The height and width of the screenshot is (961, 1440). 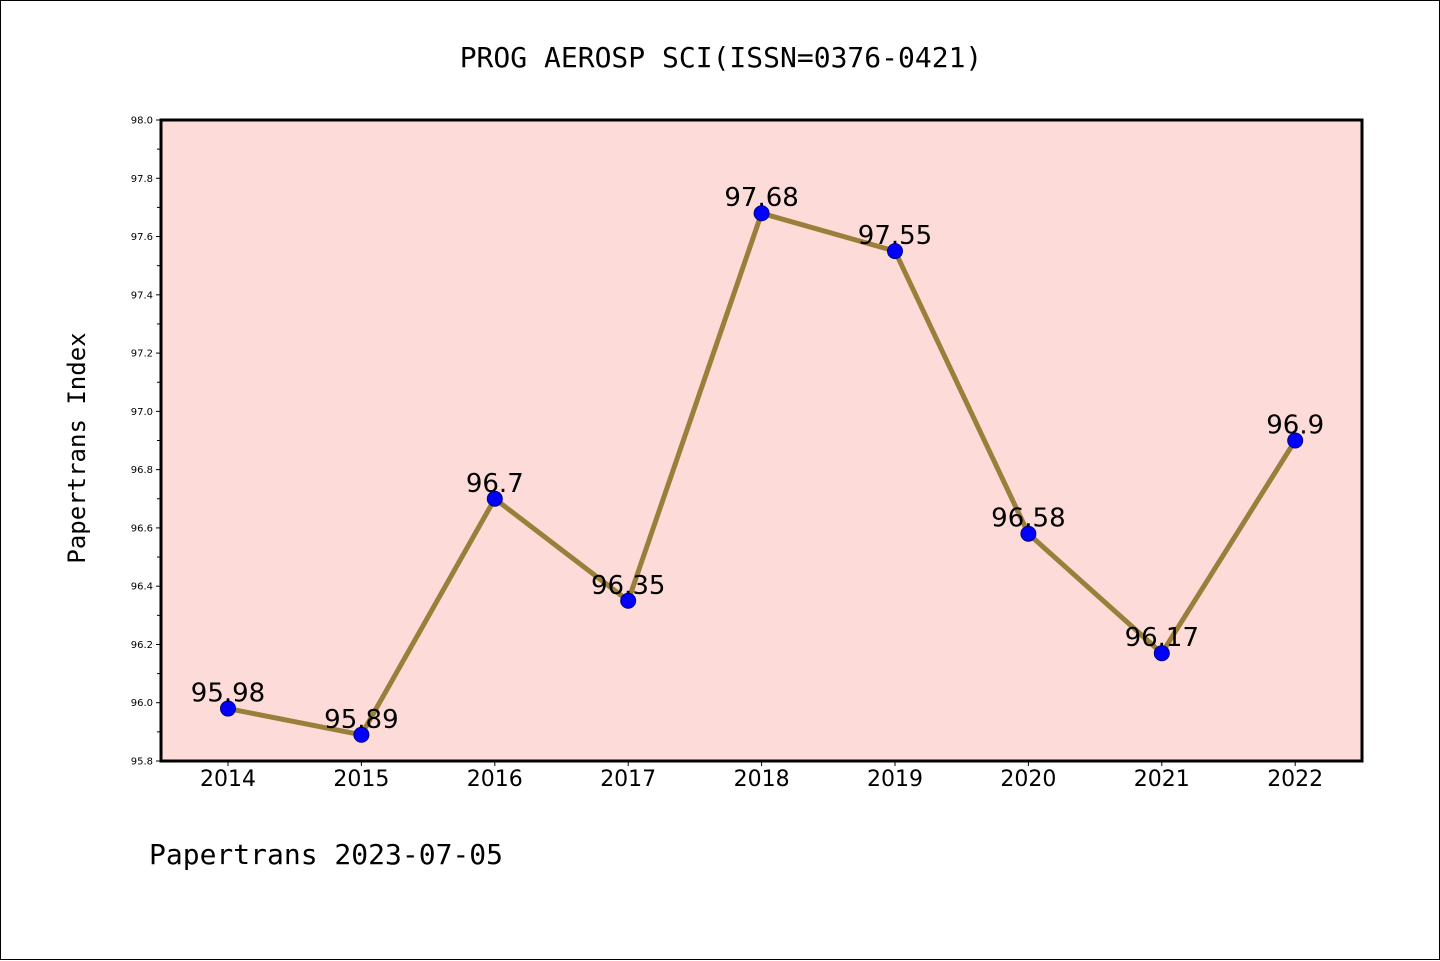 What do you see at coordinates (495, 779) in the screenshot?
I see `x-tick-label: 2016` at bounding box center [495, 779].